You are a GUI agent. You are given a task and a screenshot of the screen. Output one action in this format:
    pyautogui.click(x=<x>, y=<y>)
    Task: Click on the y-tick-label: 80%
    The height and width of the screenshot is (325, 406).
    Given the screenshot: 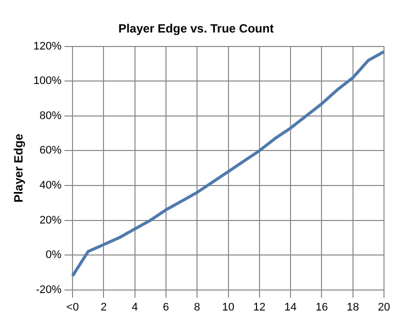 What is the action you would take?
    pyautogui.click(x=51, y=116)
    